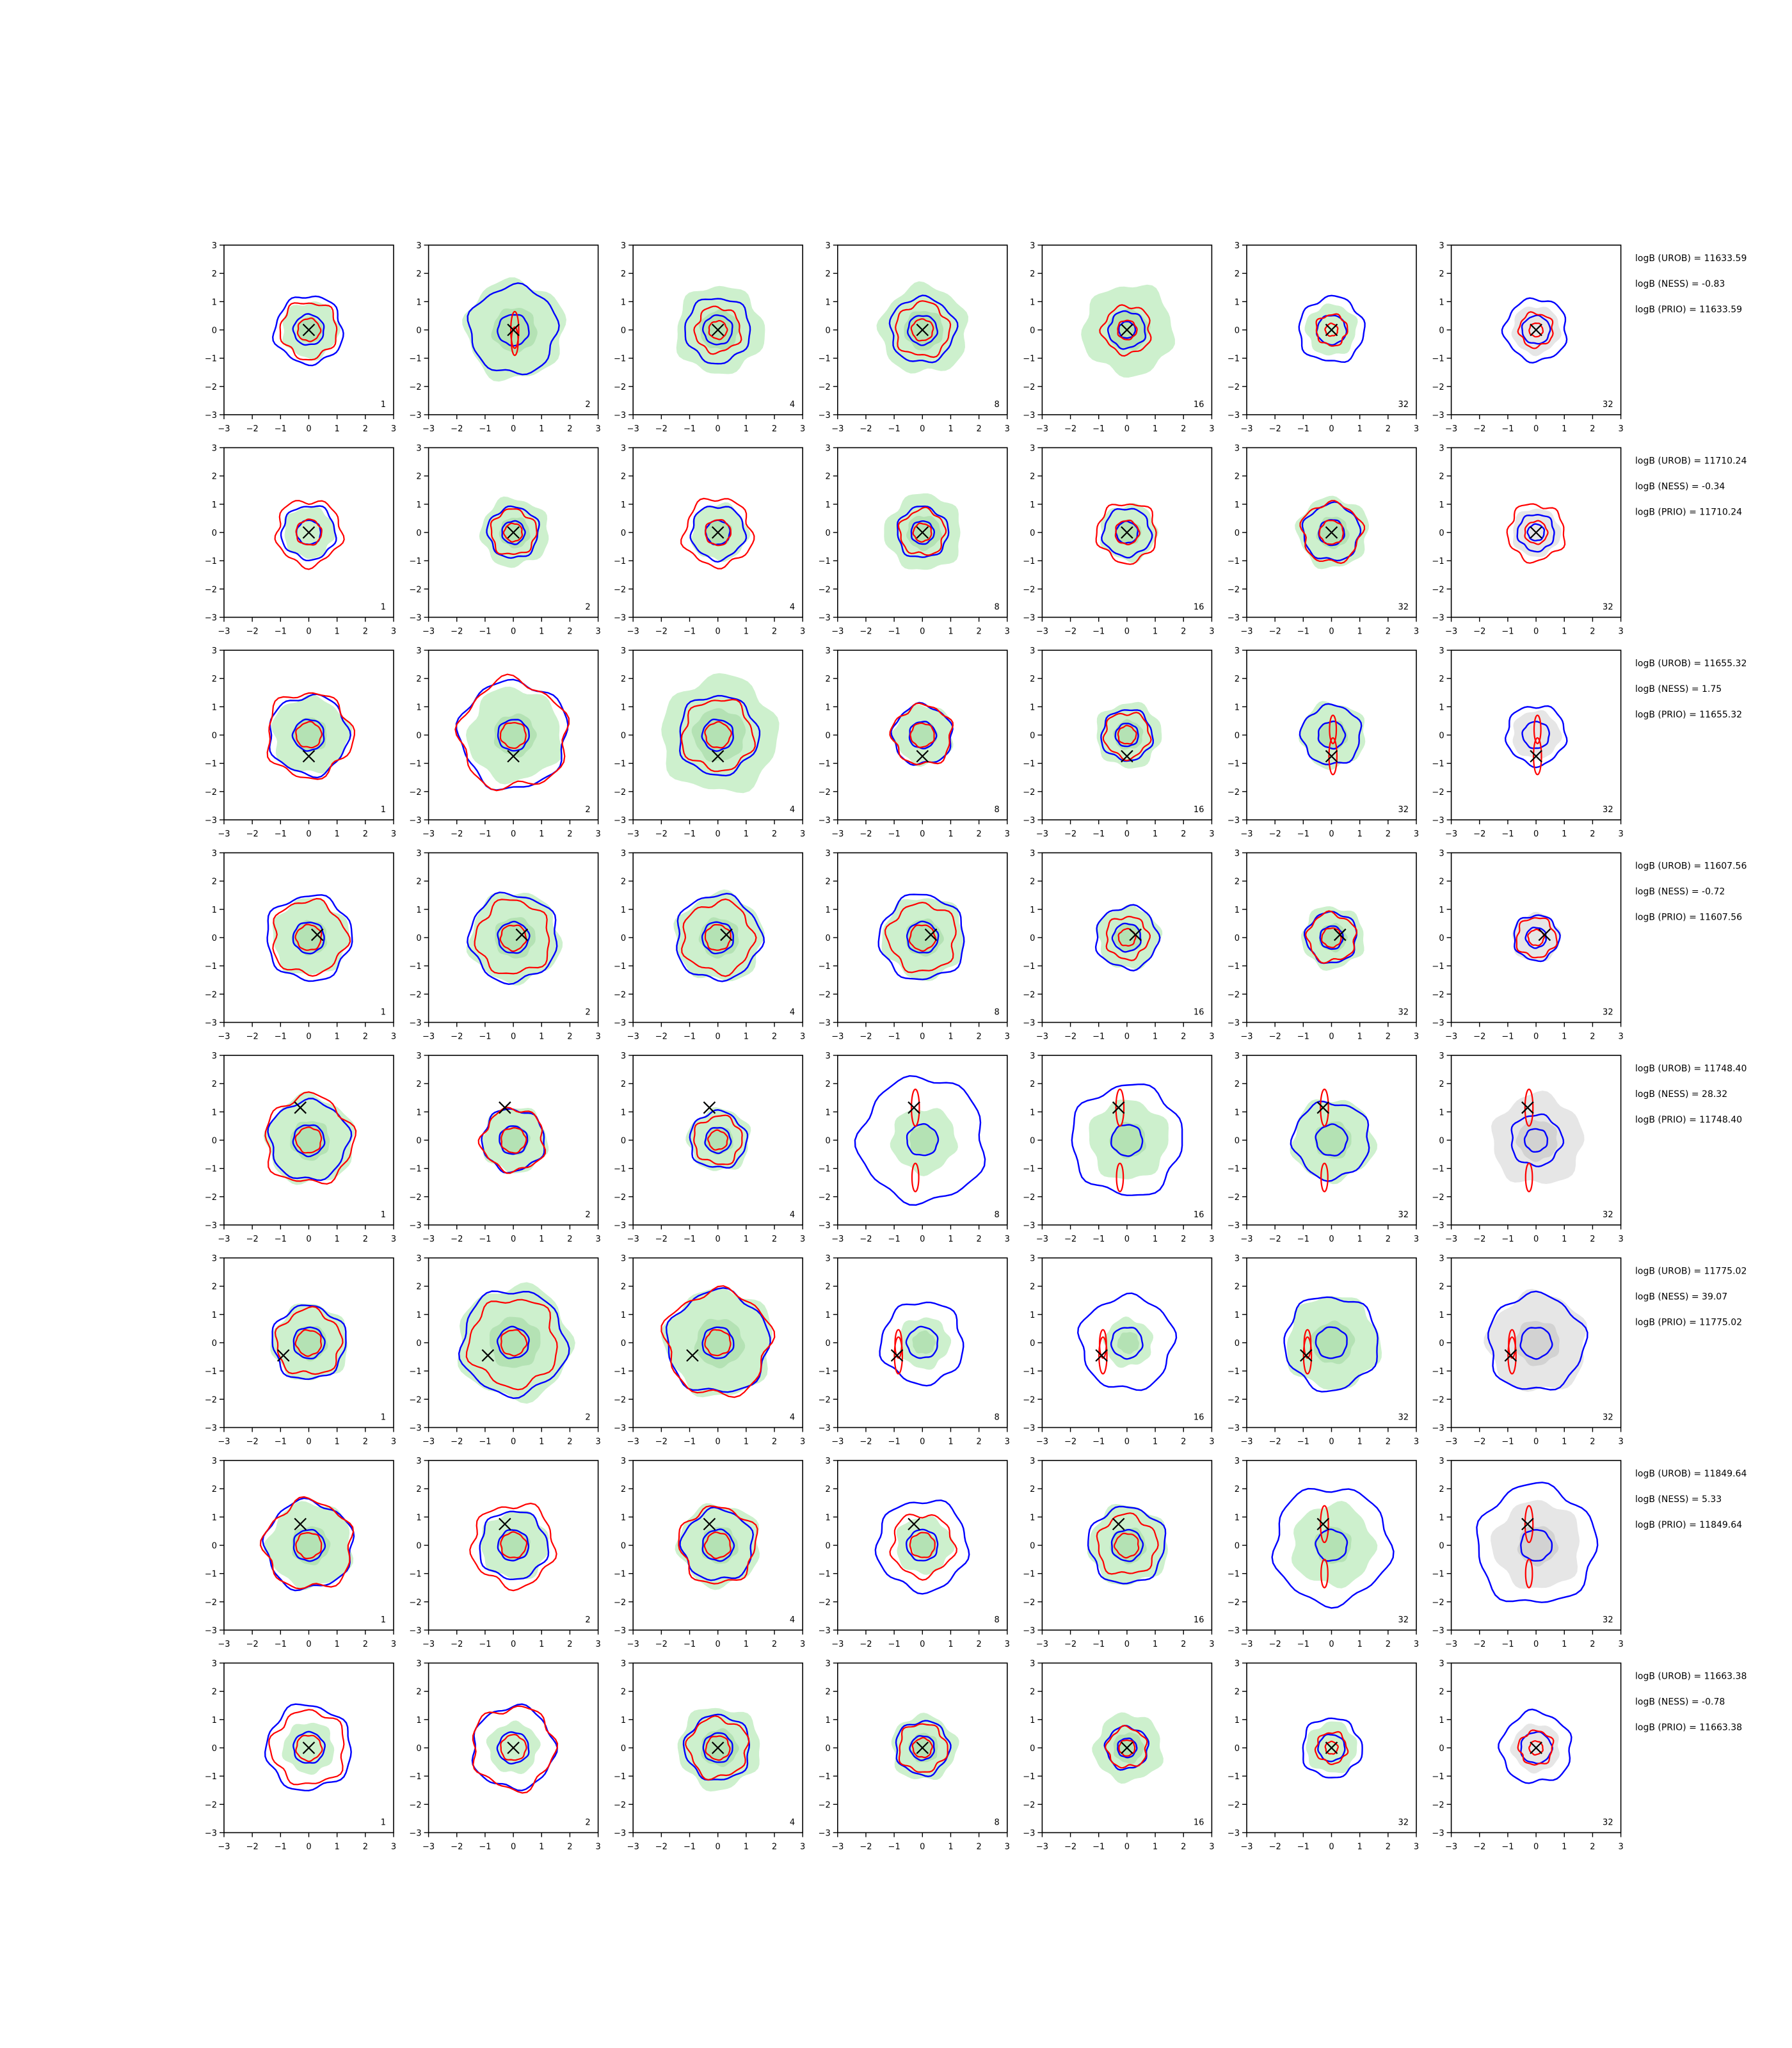 The width and height of the screenshot is (1792, 2048). Describe the element at coordinates (1691, 258) in the screenshot. I see `row-annotation: logB (UROB) = 11633.59` at that location.